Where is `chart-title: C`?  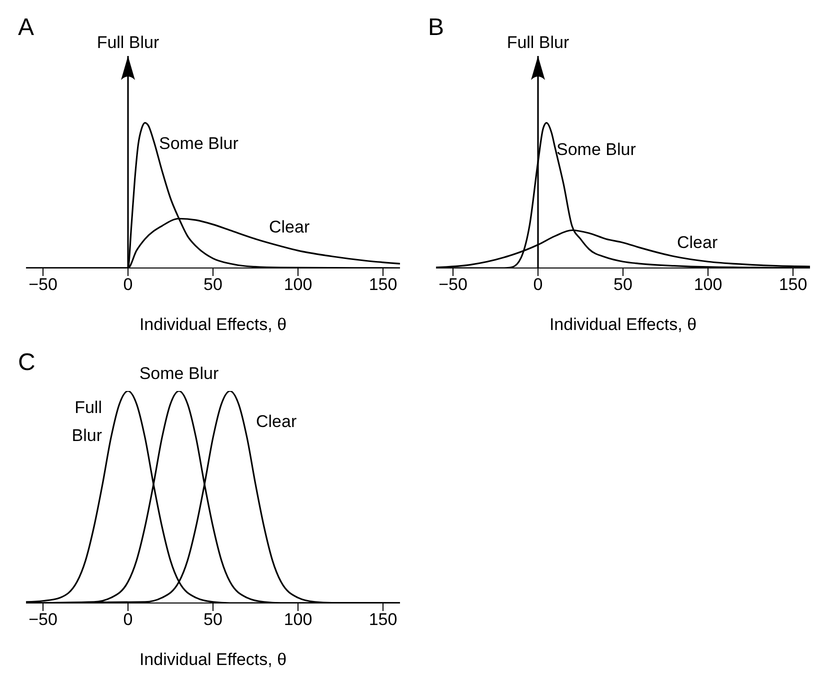
chart-title: C is located at coordinates (27, 363).